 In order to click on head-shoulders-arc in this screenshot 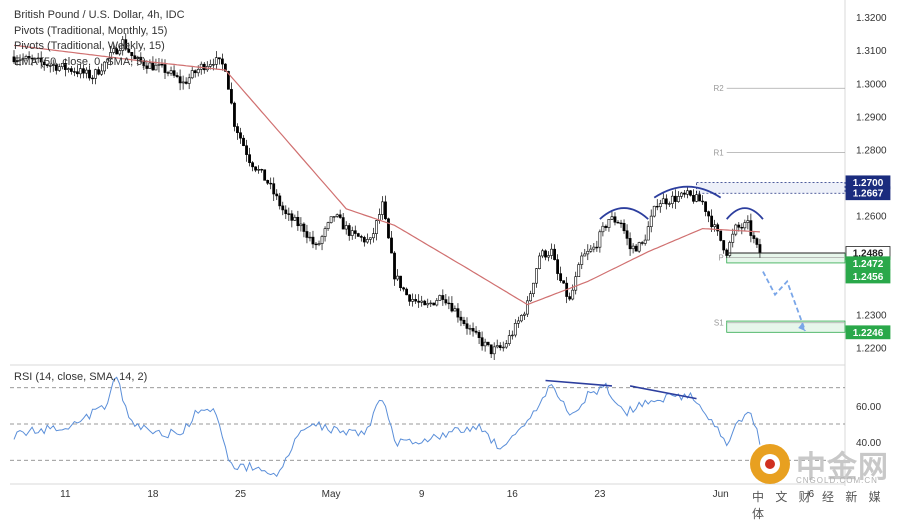, I will do `click(745, 213)`.